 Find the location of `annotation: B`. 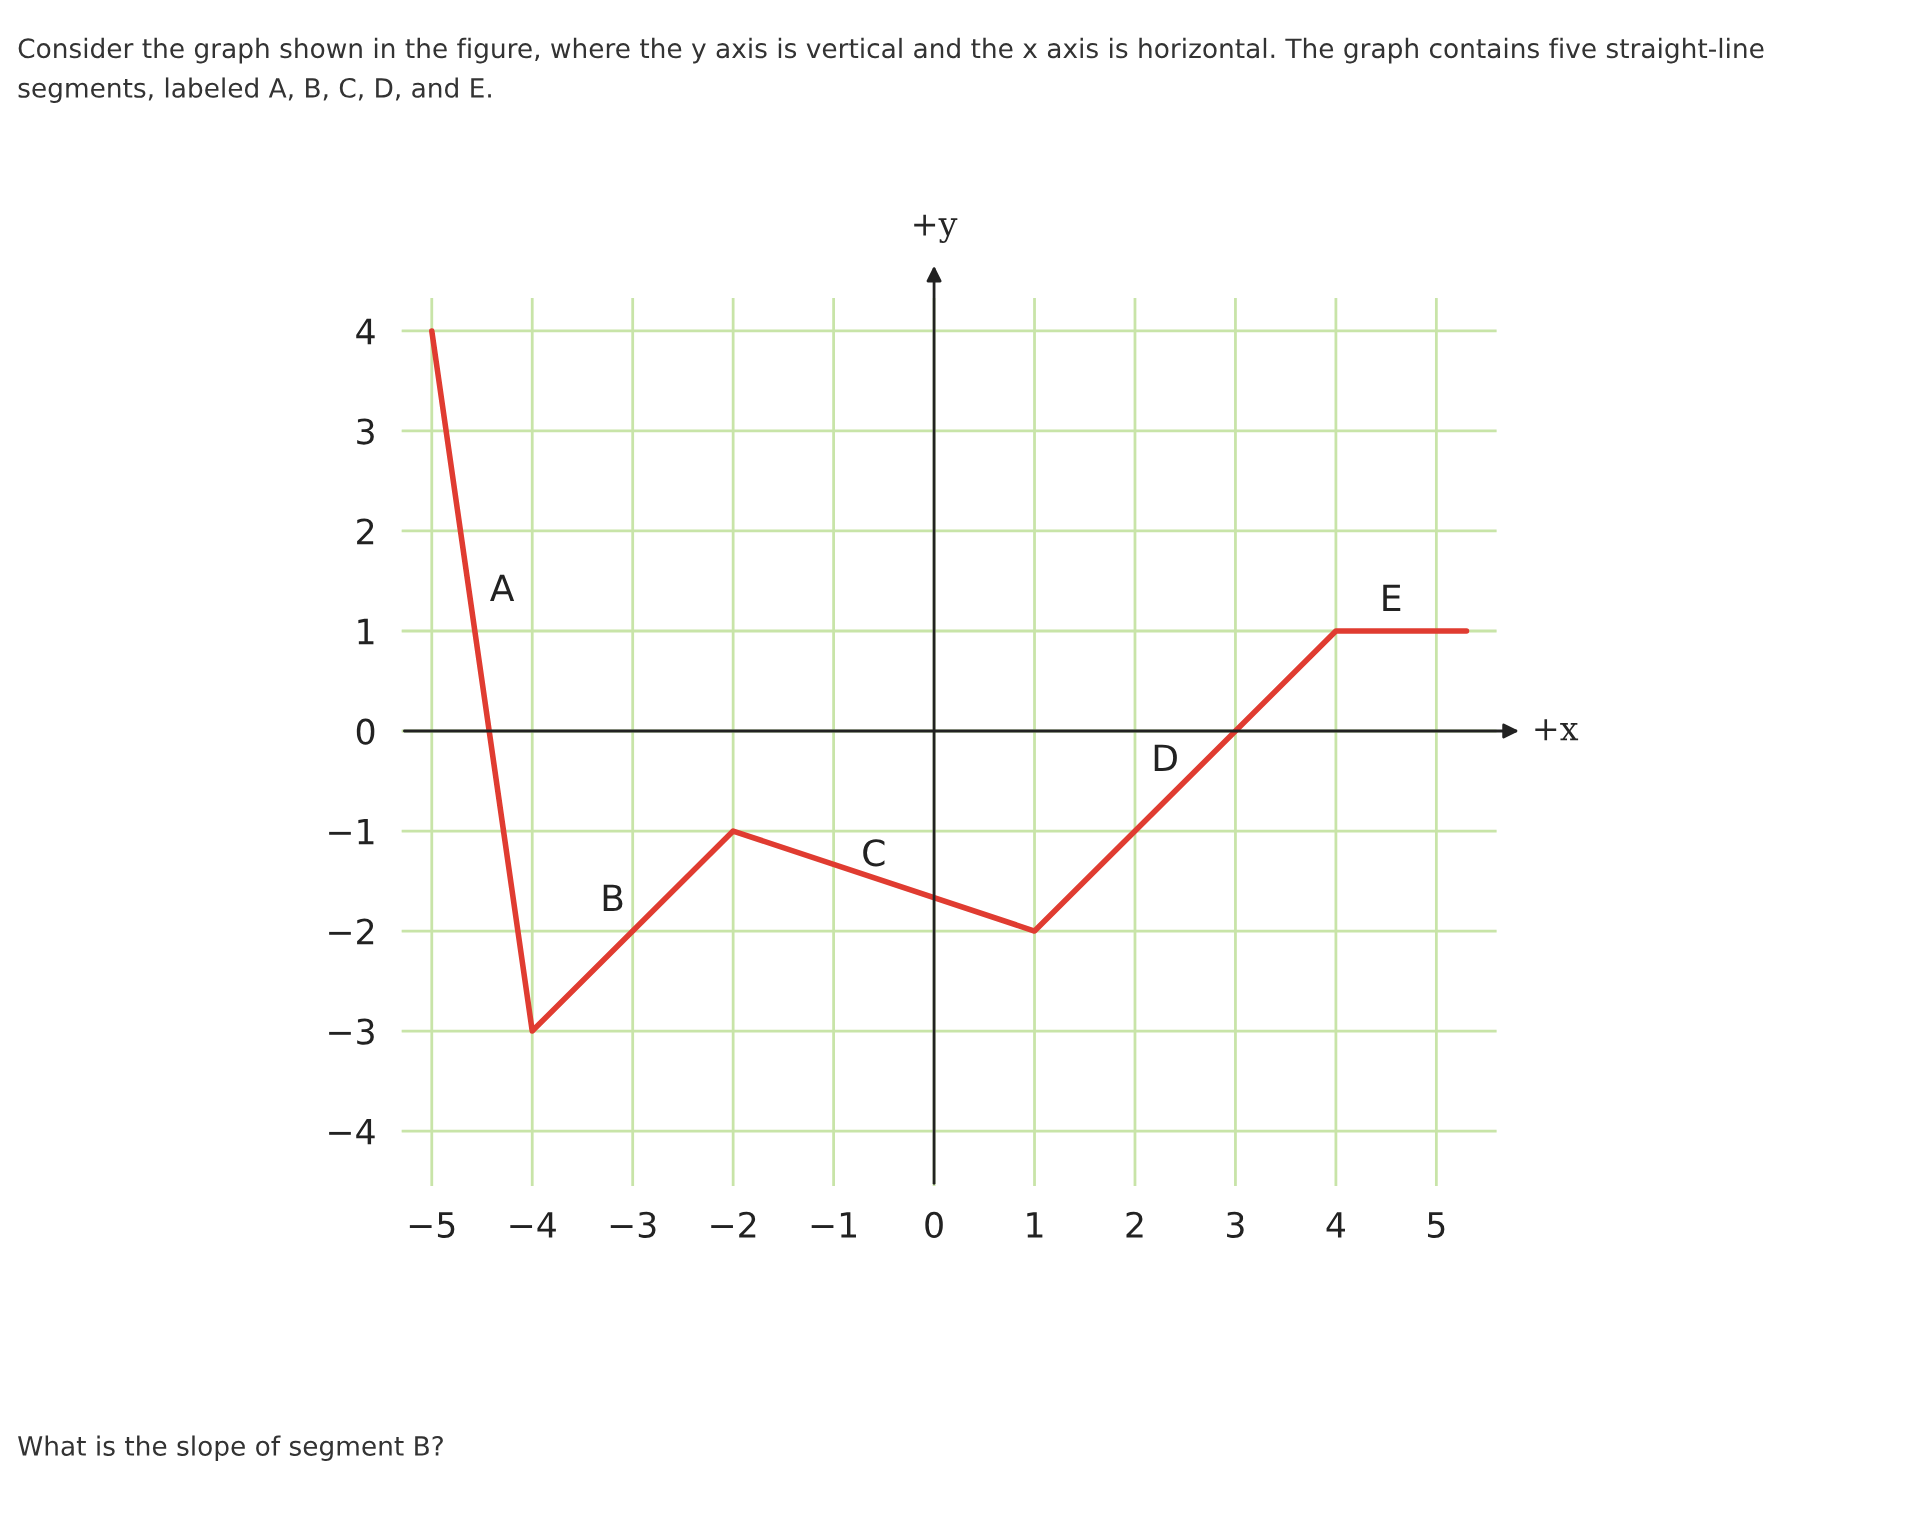

annotation: B is located at coordinates (613, 897).